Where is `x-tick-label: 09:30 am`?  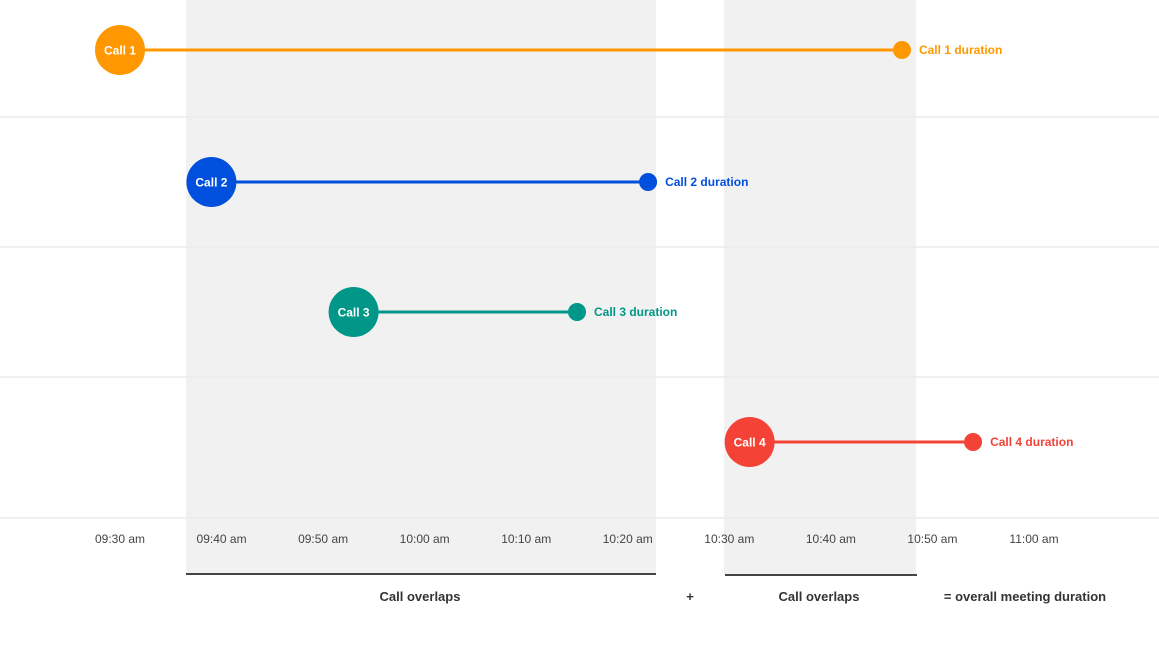 x-tick-label: 09:30 am is located at coordinates (120, 539).